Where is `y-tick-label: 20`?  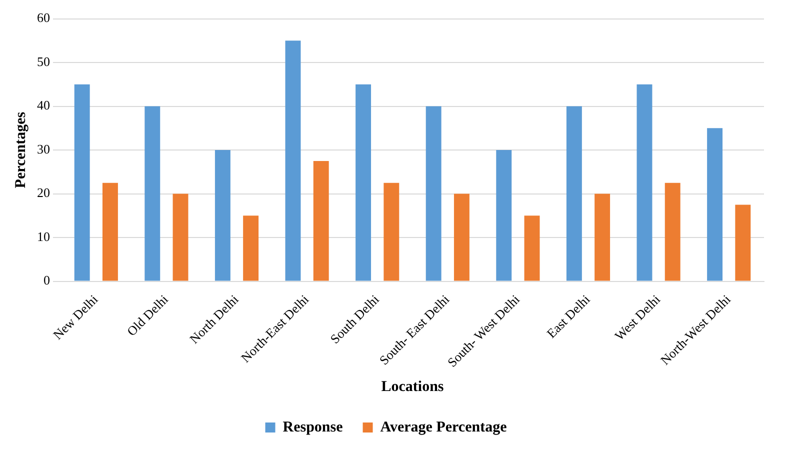 y-tick-label: 20 is located at coordinates (43, 192).